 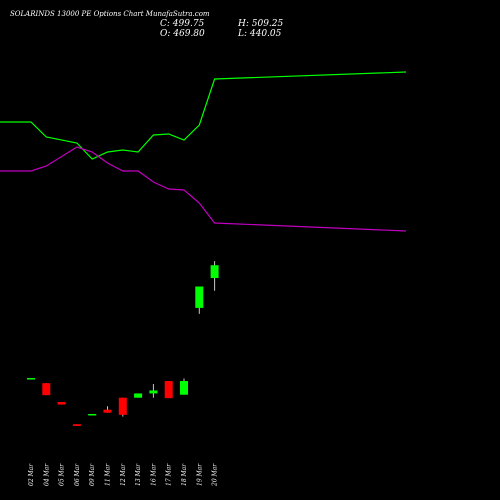 I want to click on candle-16-mar, so click(x=153, y=391).